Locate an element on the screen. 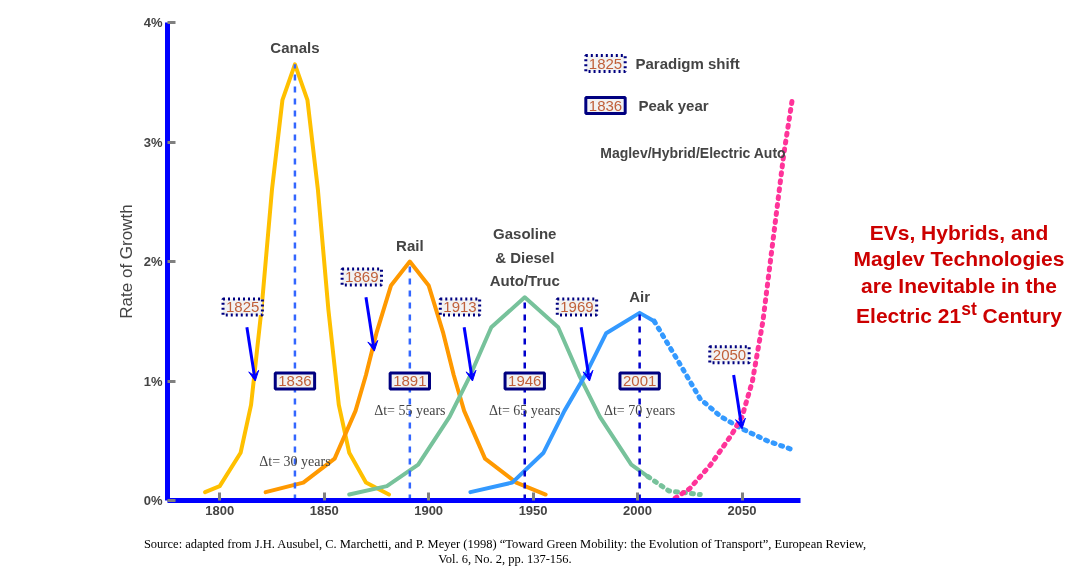  annotation: Peak year is located at coordinates (673, 105).